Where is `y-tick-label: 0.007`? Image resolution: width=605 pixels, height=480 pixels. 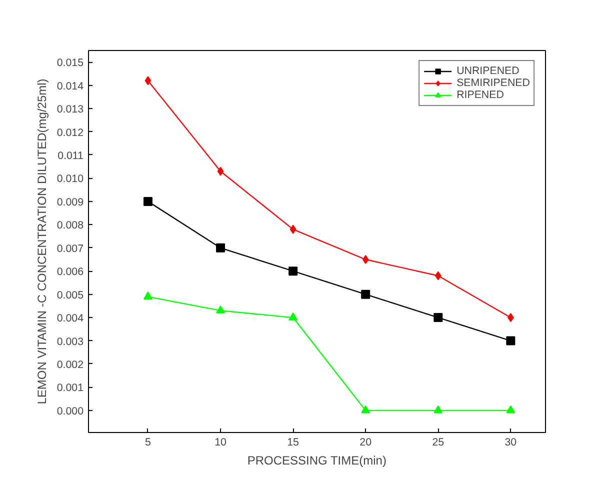 y-tick-label: 0.007 is located at coordinates (70, 248).